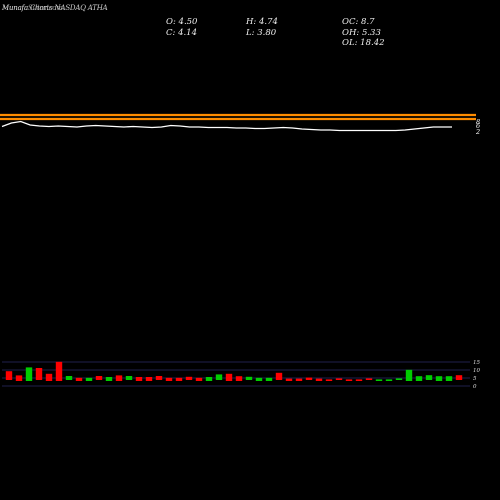 The height and width of the screenshot is (500, 500). Describe the element at coordinates (476, 363) in the screenshot. I see `volume-tick-label: 15` at that location.